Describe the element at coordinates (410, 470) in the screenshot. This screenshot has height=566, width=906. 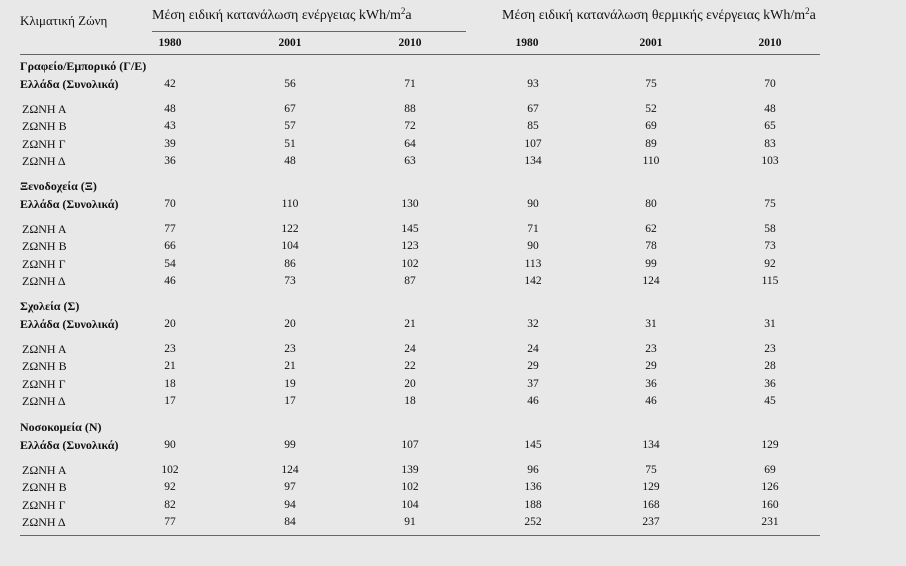
I see `table-cell: 139` at that location.